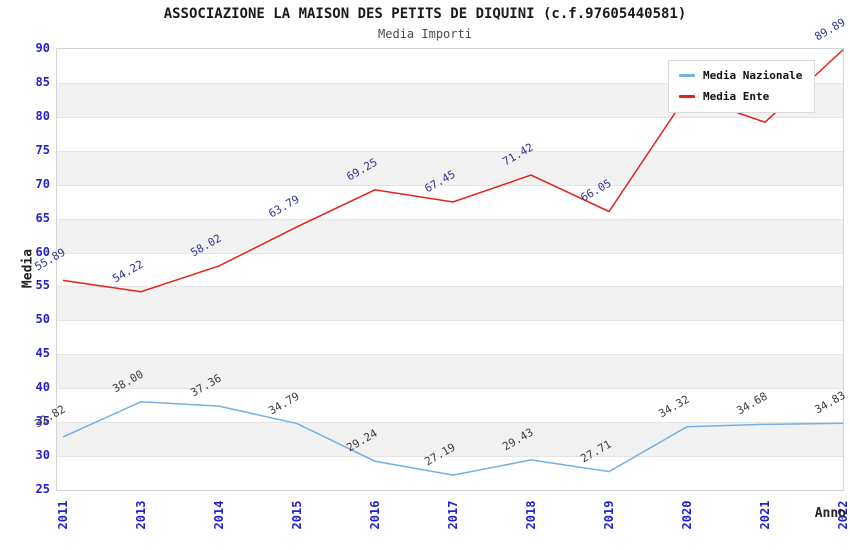 The width and height of the screenshot is (850, 550). Describe the element at coordinates (42, 115) in the screenshot. I see `y-tick-label: 80` at that location.